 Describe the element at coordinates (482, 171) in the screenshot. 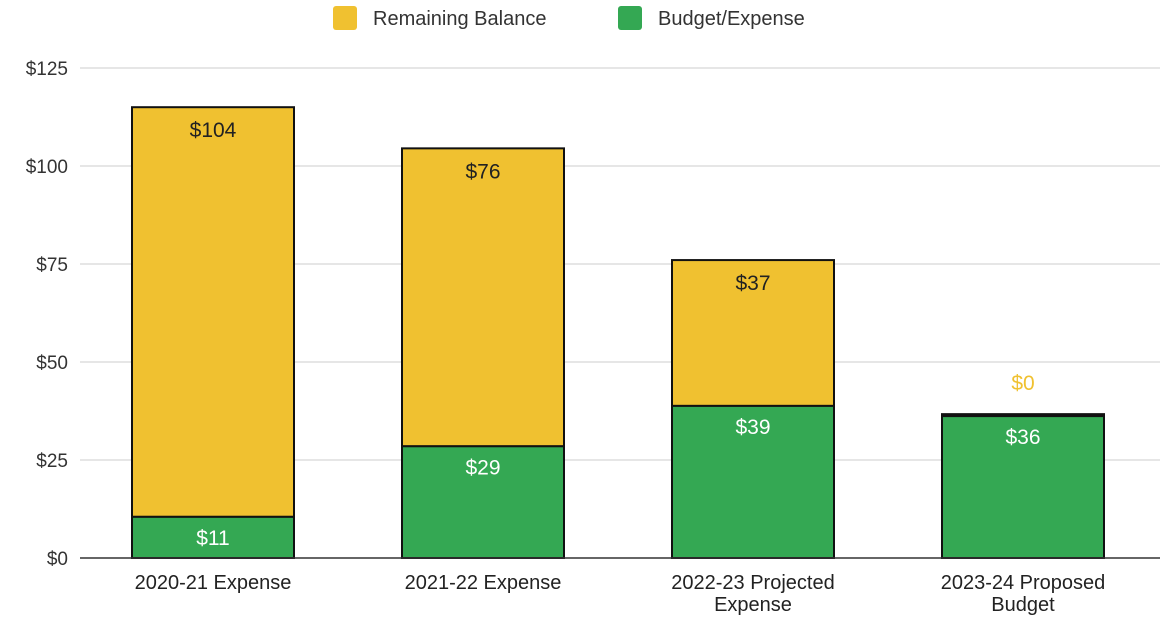

I see `data-label-remaining-balance: $76` at that location.